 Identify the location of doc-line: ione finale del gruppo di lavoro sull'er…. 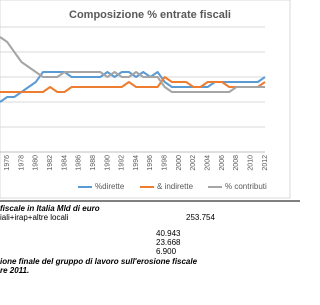
(99, 261).